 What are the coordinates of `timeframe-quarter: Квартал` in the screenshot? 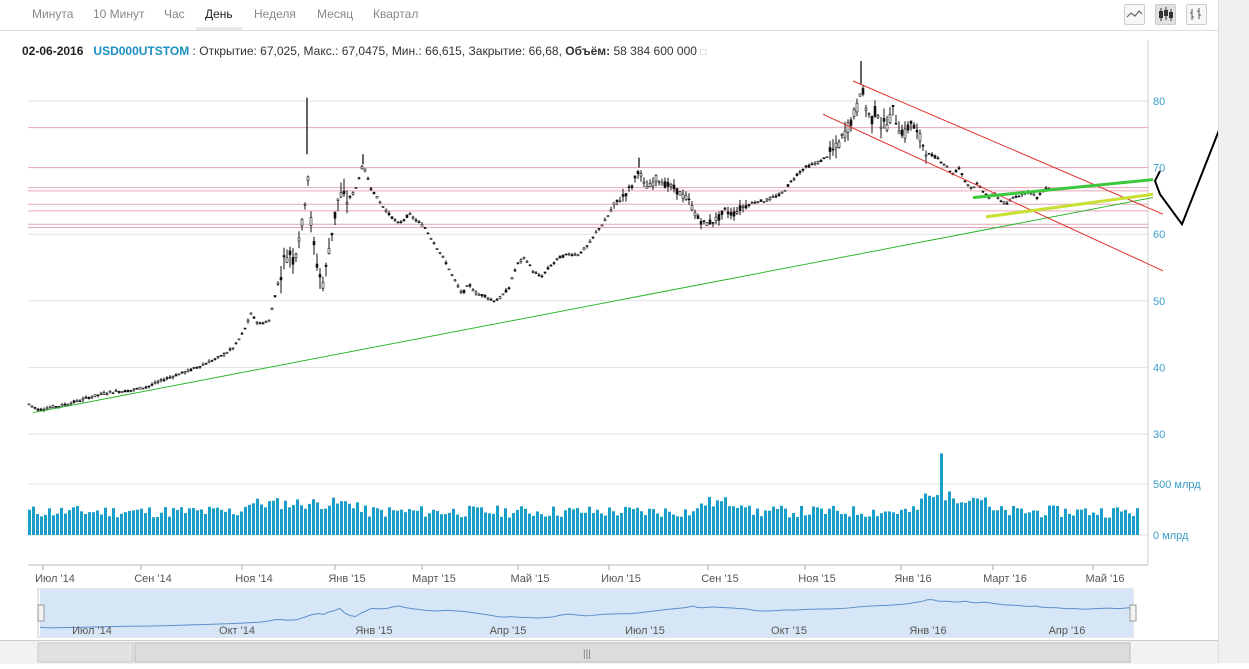 It's located at (396, 14).